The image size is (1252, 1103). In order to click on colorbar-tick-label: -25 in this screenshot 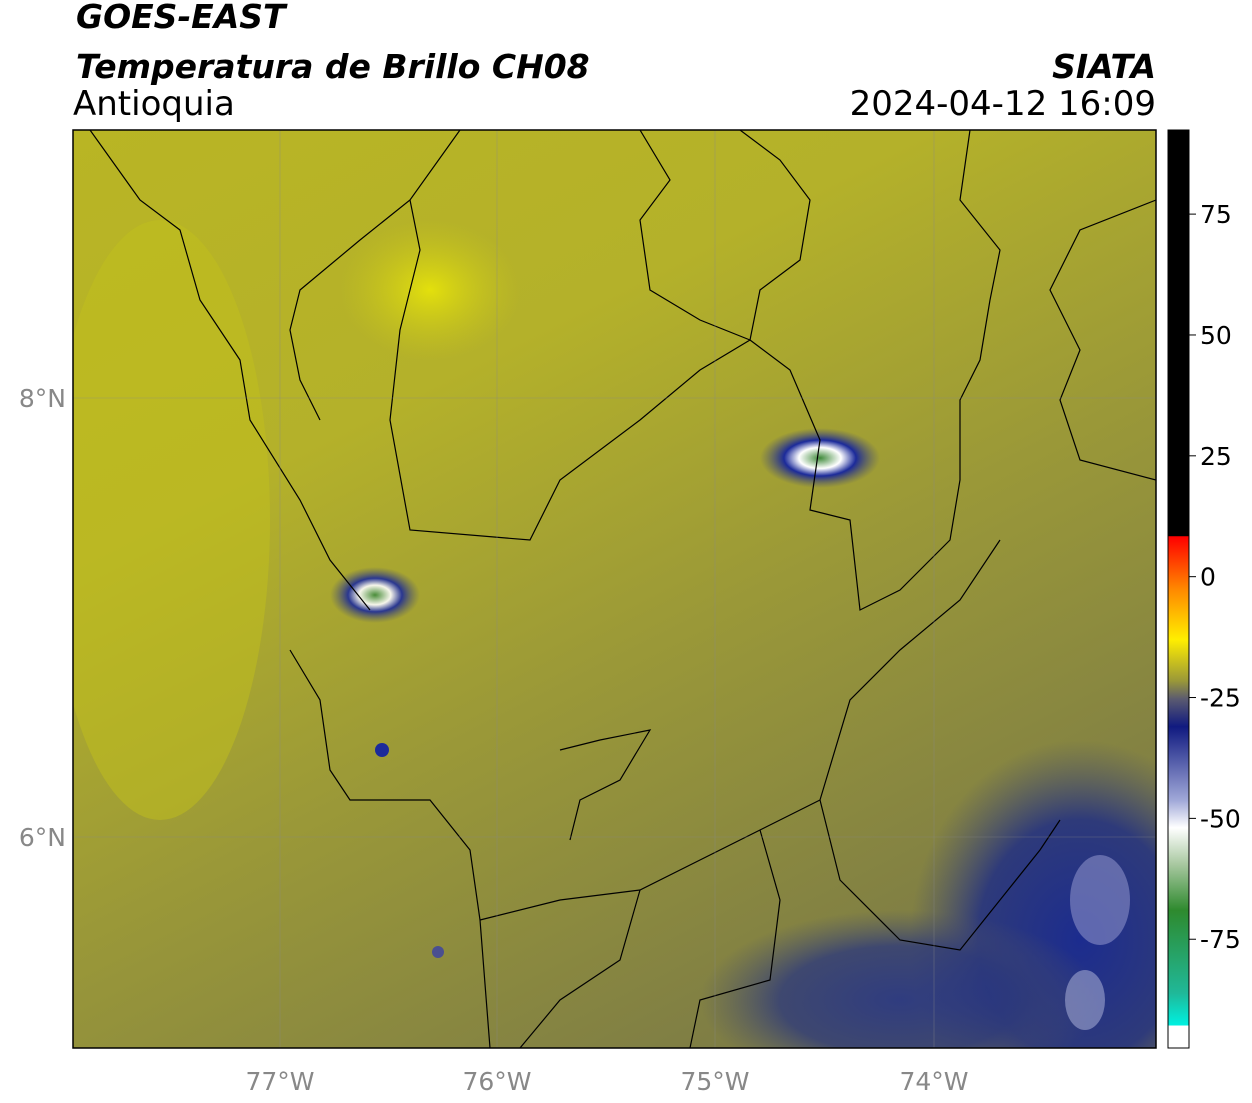, I will do `click(1220, 698)`.